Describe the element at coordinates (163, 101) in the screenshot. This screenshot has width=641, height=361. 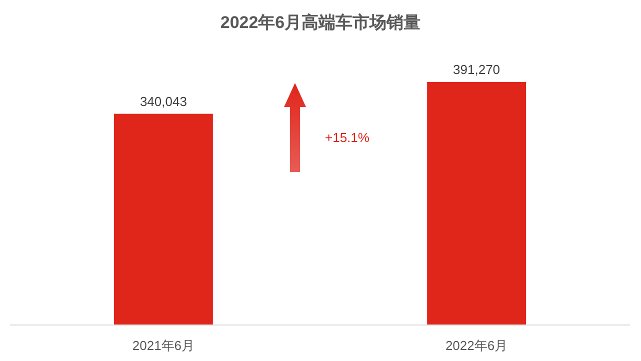
I see `data-label: 340,043` at that location.